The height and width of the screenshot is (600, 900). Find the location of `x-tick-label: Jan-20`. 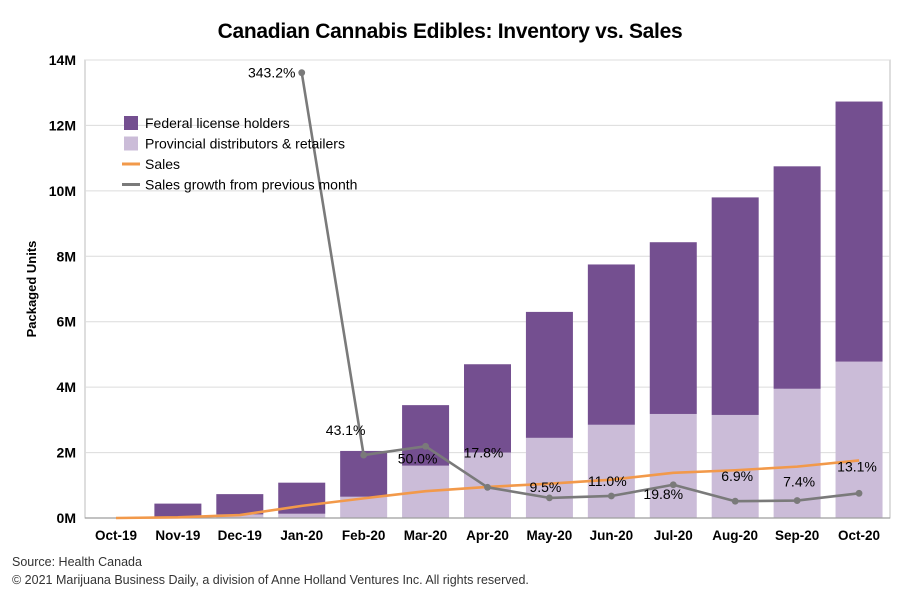

x-tick-label: Jan-20 is located at coordinates (301, 535).